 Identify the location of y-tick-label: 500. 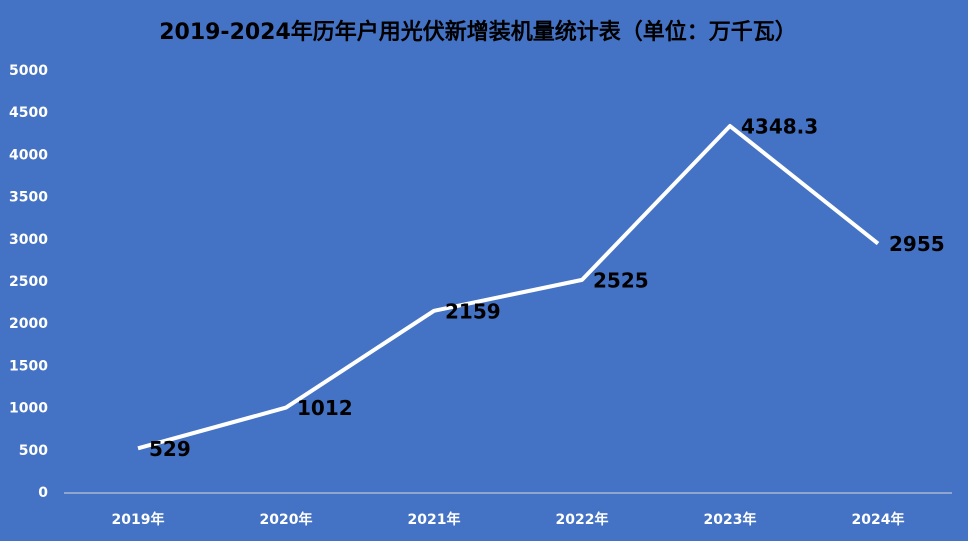
(33, 451).